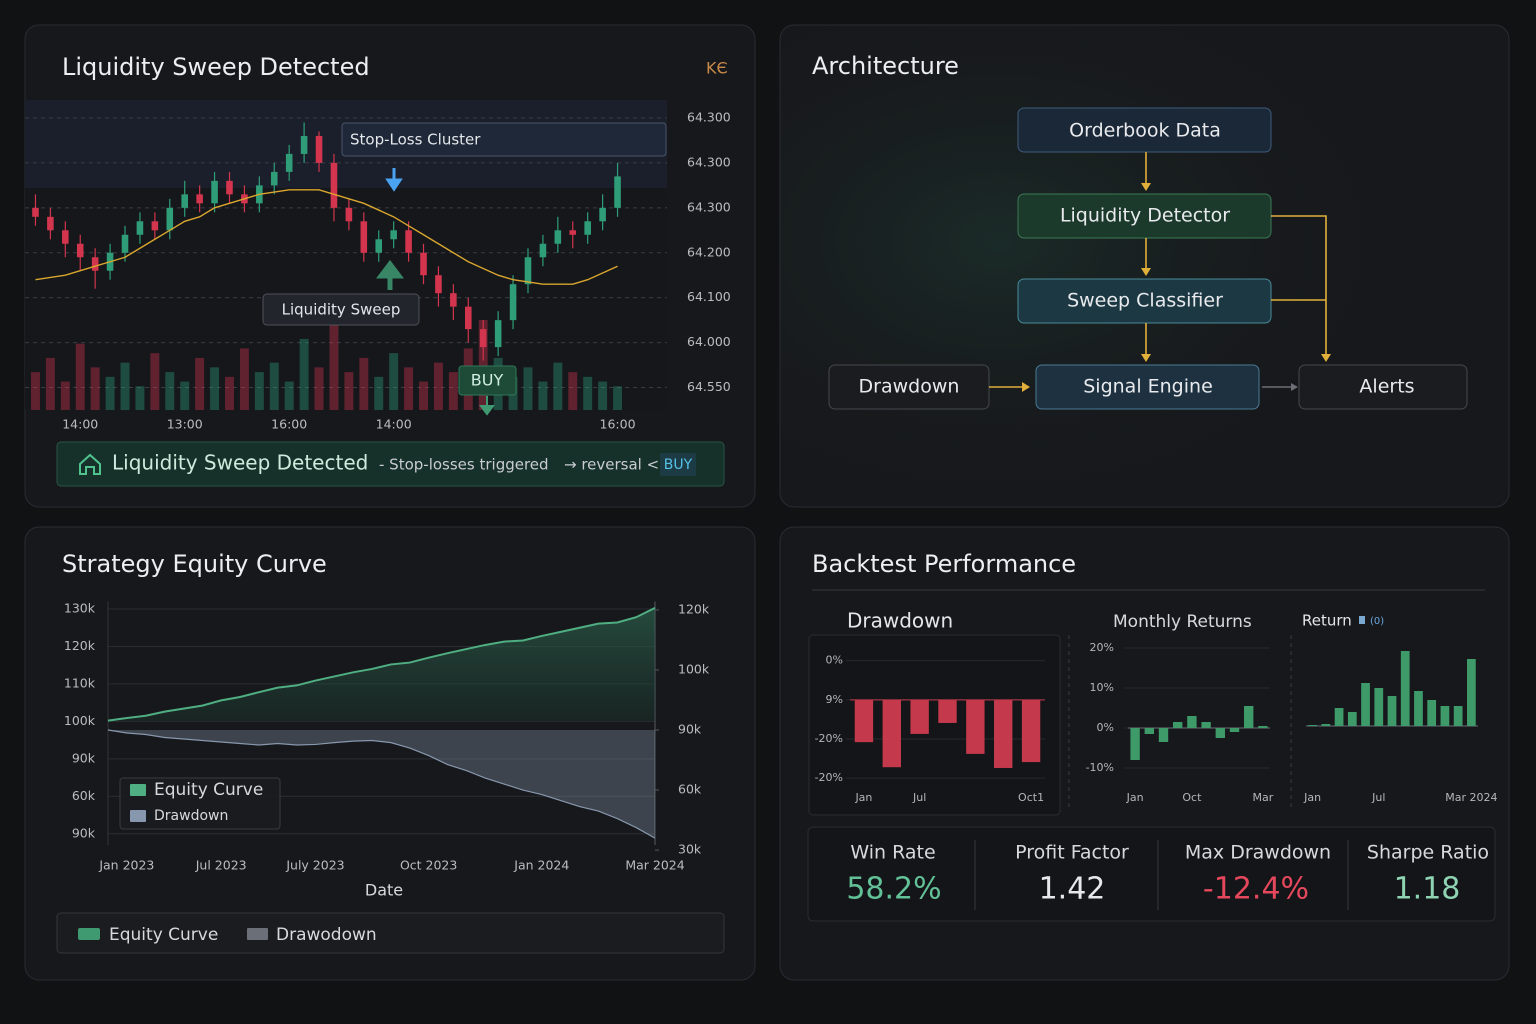 This screenshot has width=1536, height=1024. Describe the element at coordinates (829, 738) in the screenshot. I see `y-tick-label: -20%` at that location.